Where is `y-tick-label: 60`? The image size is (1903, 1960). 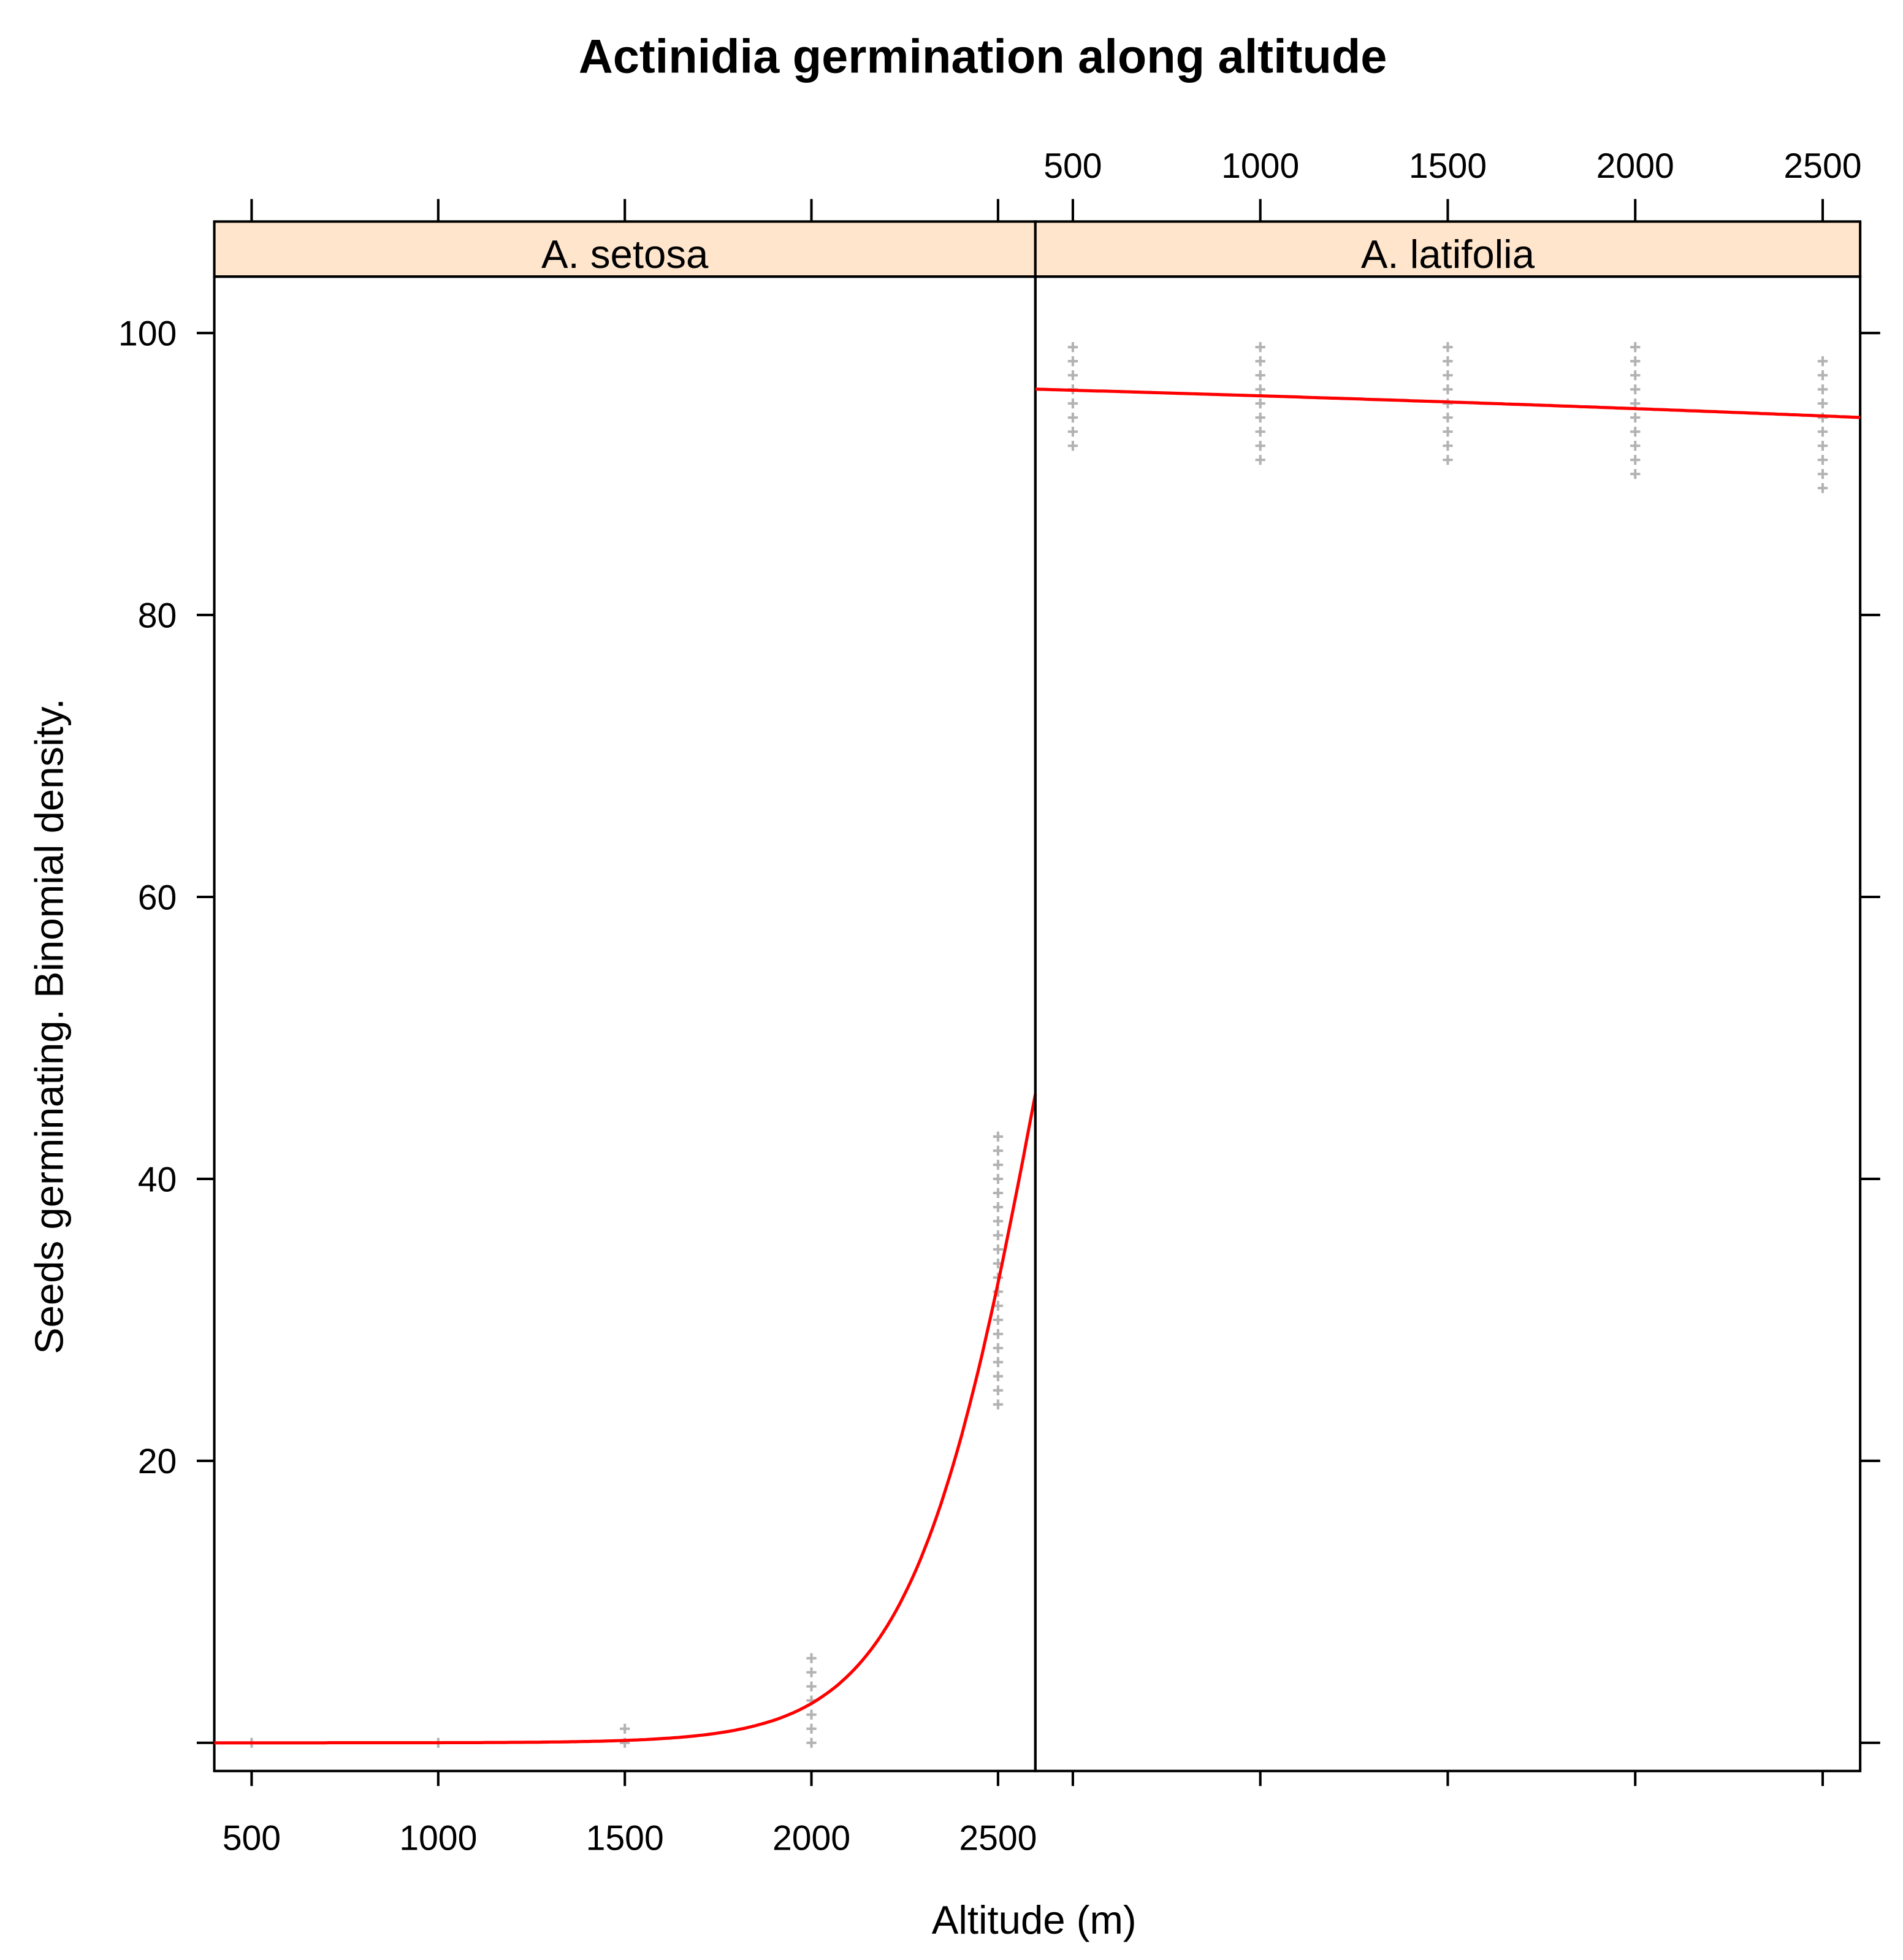
y-tick-label: 60 is located at coordinates (157, 897).